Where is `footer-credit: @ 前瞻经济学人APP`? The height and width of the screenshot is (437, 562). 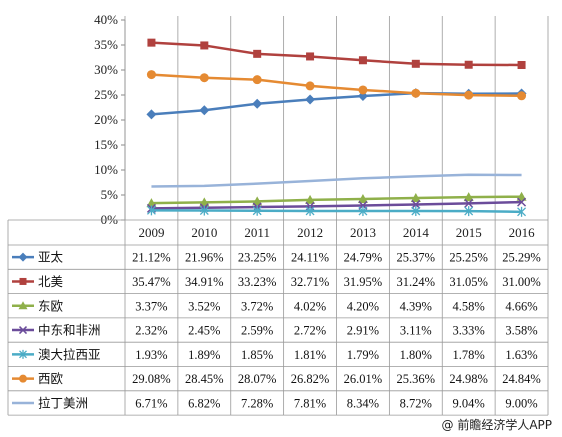 footer-credit: @ 前瞻经济学人APP is located at coordinates (497, 424).